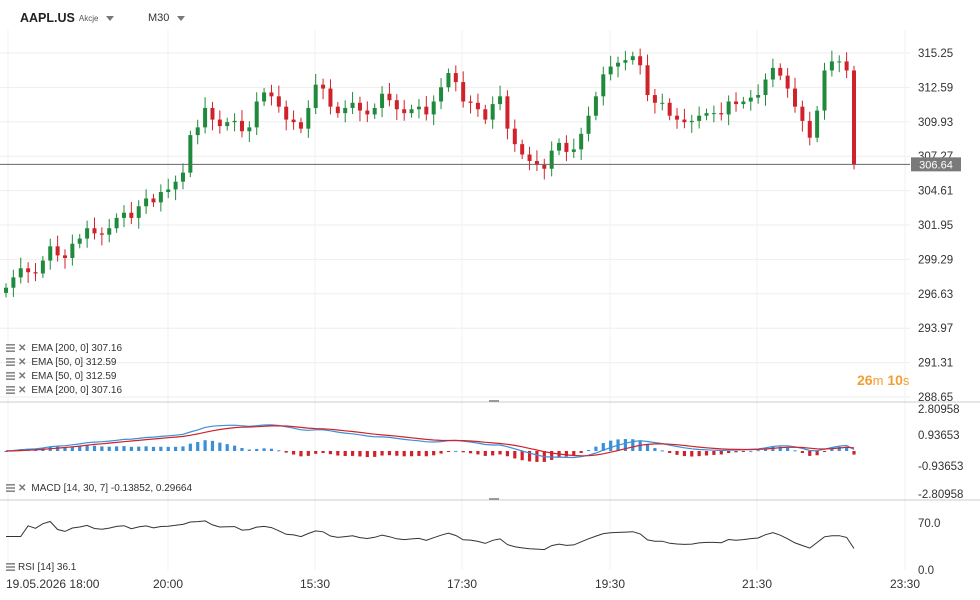  Describe the element at coordinates (67, 18) in the screenshot. I see `instrument-selector: AAPL.US Akcje` at that location.